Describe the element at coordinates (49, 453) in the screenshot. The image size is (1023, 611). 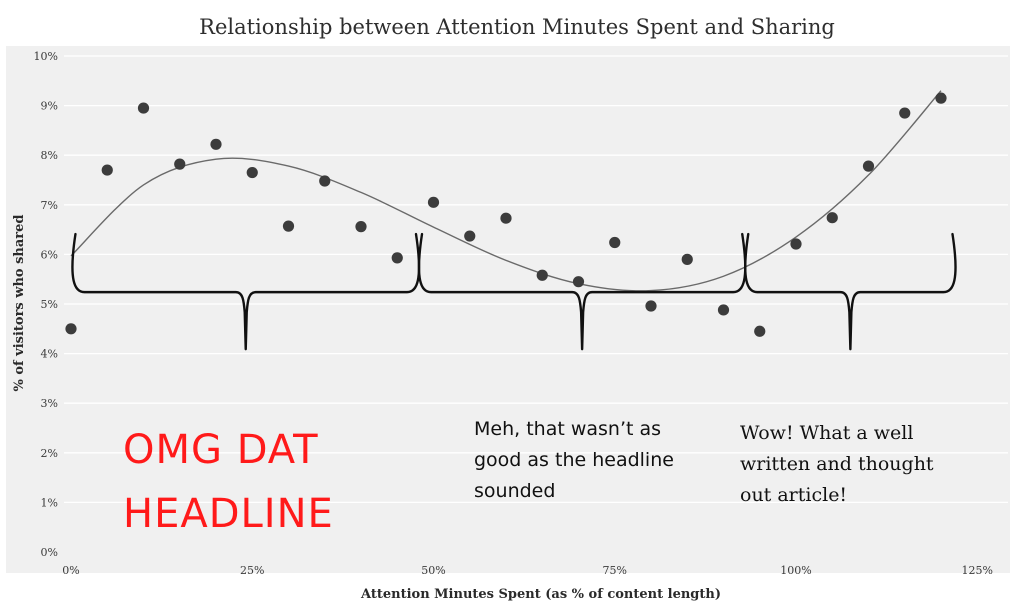
I see `y-tick-label: 2%` at that location.